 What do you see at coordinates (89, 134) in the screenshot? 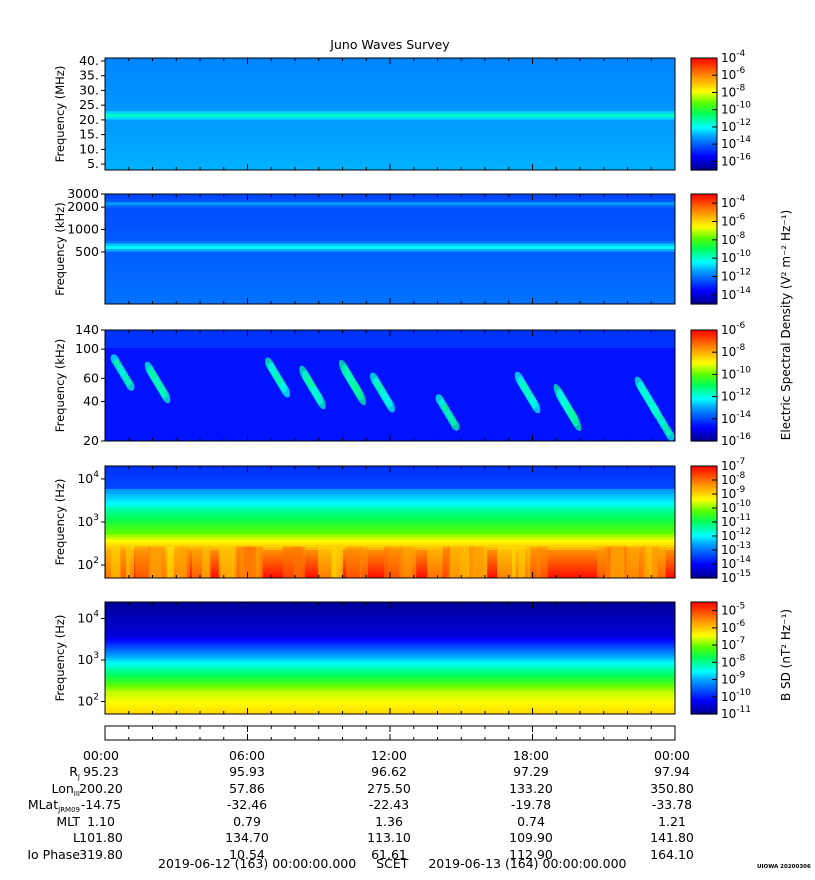
I see `y-tick-label: 15.` at bounding box center [89, 134].